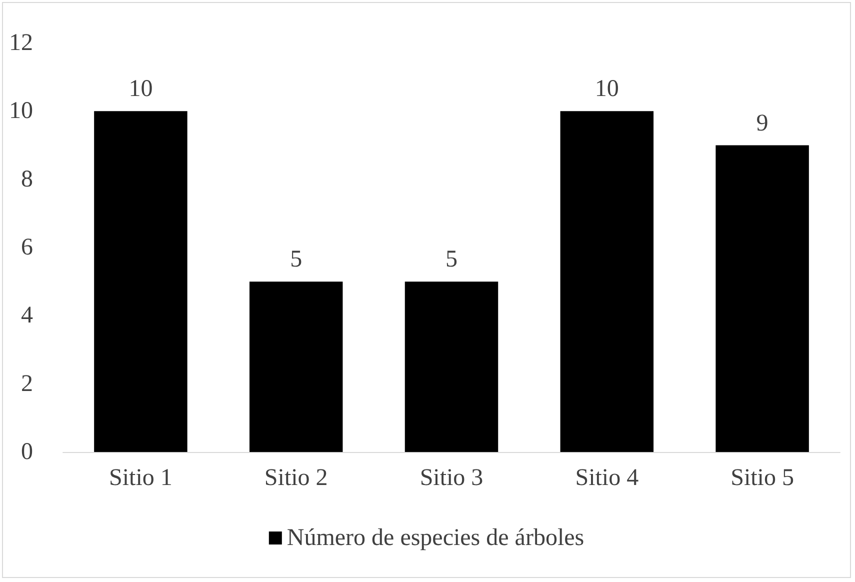 This screenshot has height=582, width=855. I want to click on data-label: 9, so click(762, 123).